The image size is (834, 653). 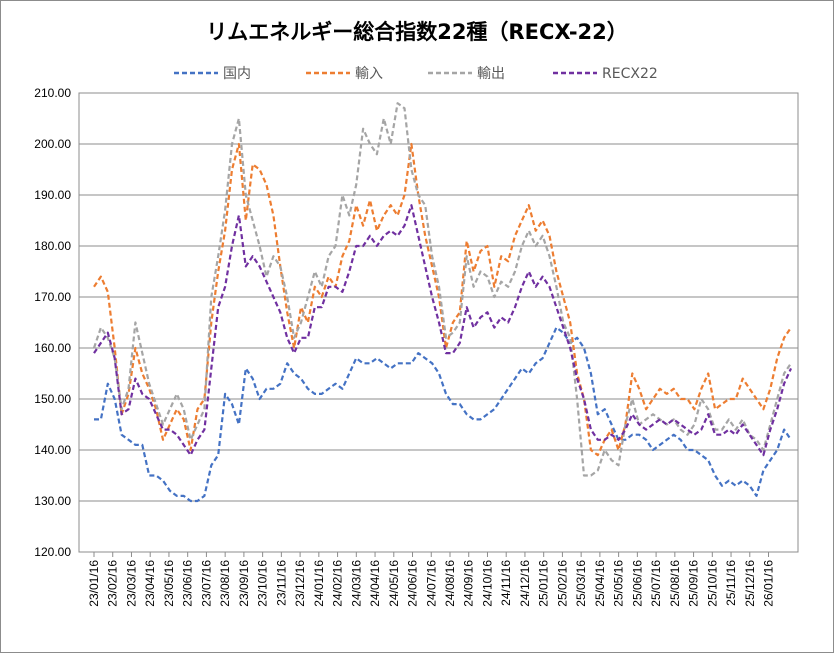 I want to click on y-tick-label: 140.00, so click(x=52, y=450).